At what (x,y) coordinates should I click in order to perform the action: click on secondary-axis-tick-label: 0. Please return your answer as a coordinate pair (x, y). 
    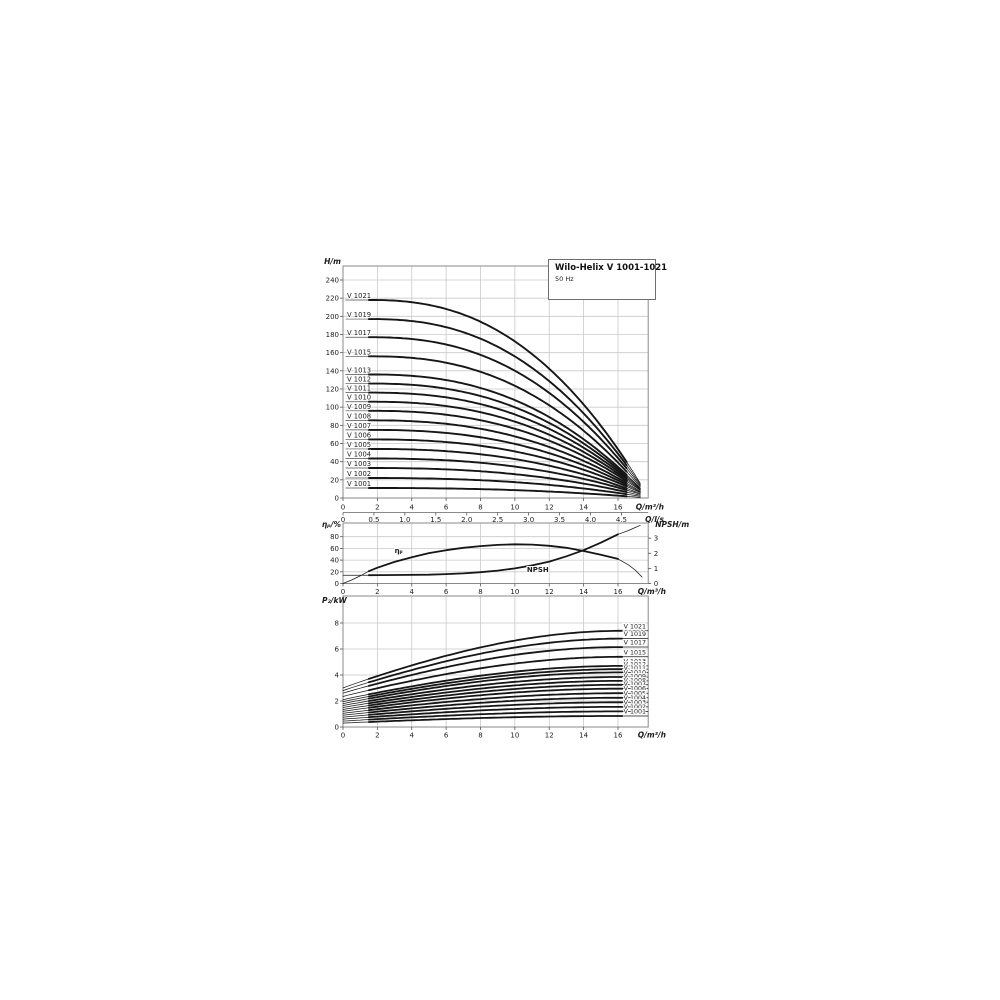
    Looking at the image, I should click on (343, 520).